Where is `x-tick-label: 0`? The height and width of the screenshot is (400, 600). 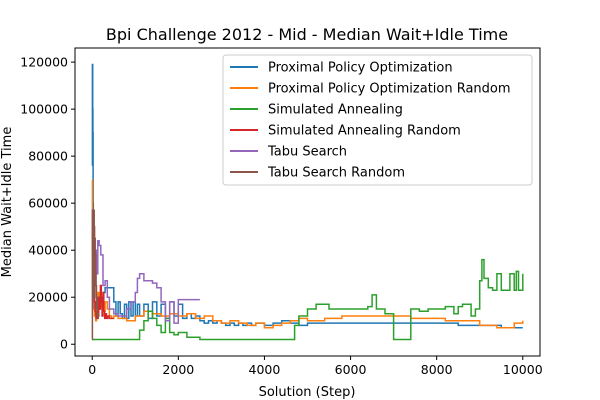 x-tick-label: 0 is located at coordinates (92, 369).